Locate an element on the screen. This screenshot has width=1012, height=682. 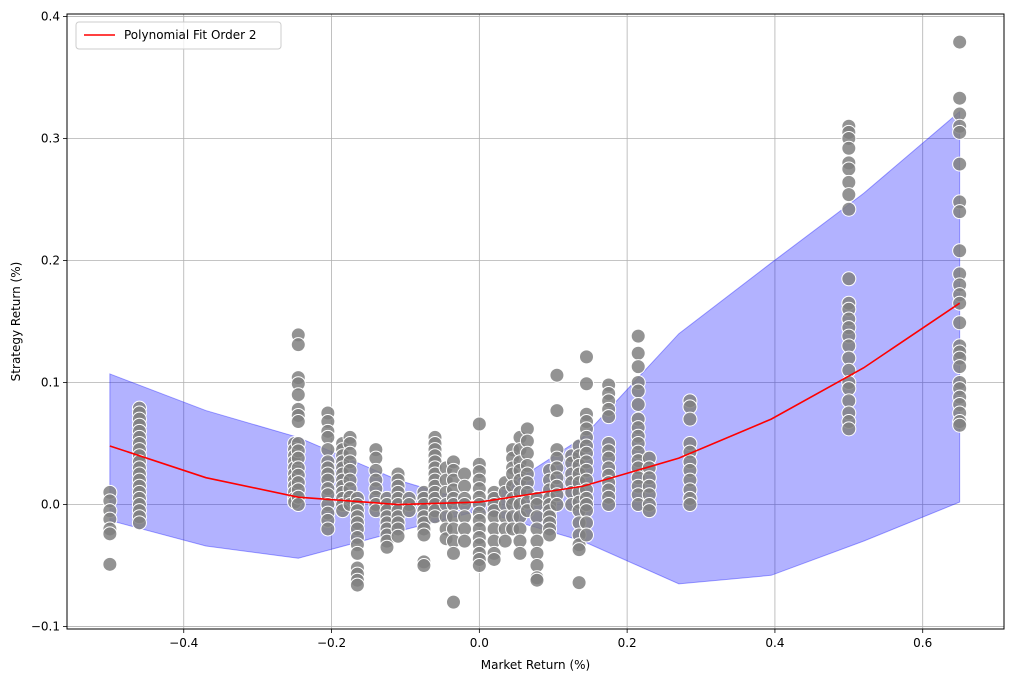
y-tick-label: 0.3 is located at coordinates (50, 138).